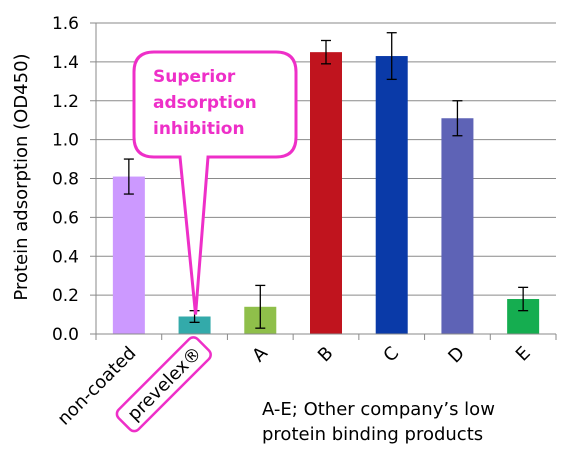 The image size is (563, 473). What do you see at coordinates (65, 102) in the screenshot?
I see `y-tick-label: 1.2` at bounding box center [65, 102].